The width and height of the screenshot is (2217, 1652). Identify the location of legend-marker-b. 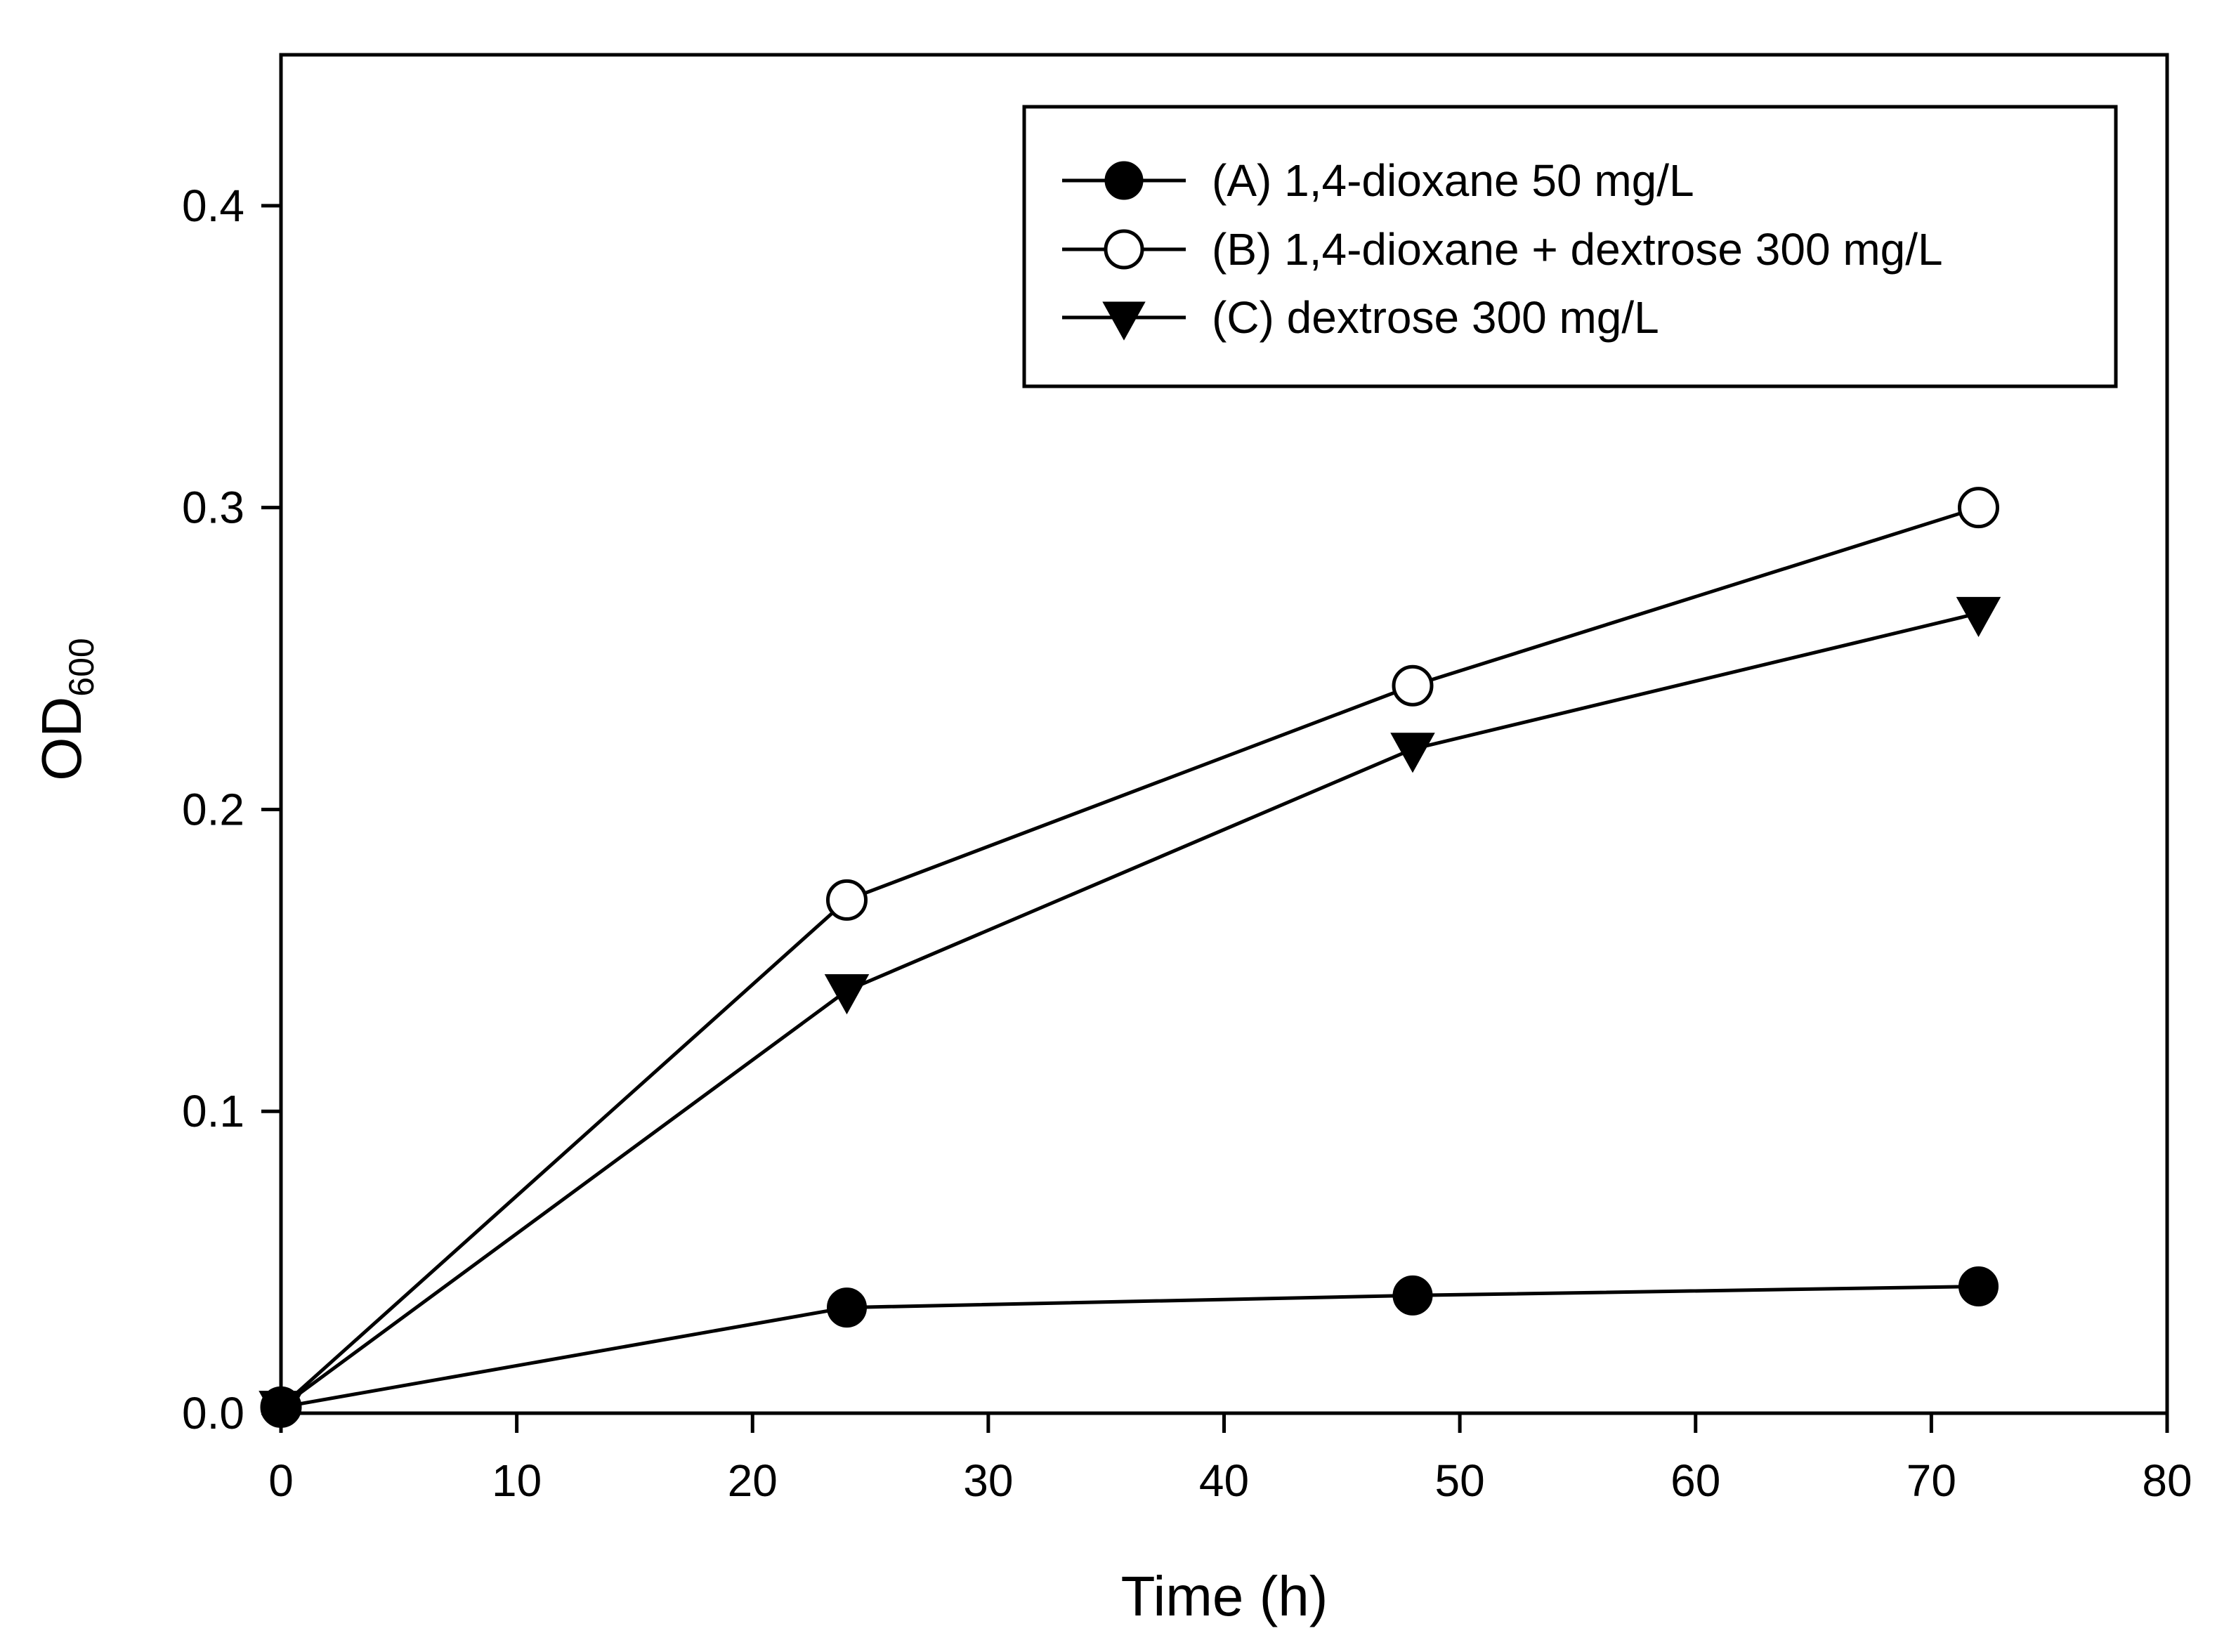
(1124, 249).